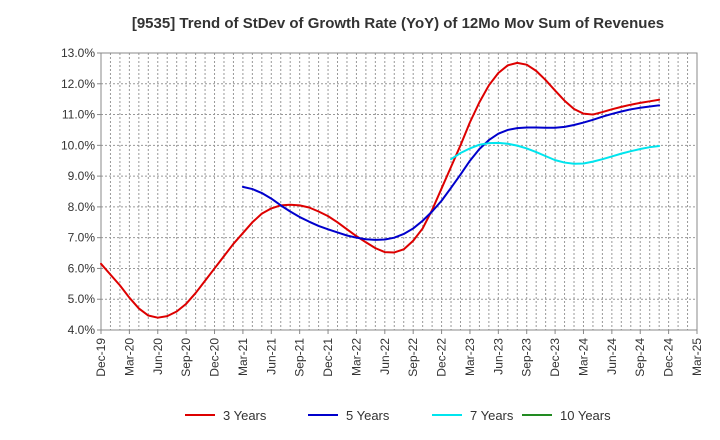 Image resolution: width=720 pixels, height=440 pixels. Describe the element at coordinates (78, 145) in the screenshot. I see `y-tick-label: 10.0%` at that location.